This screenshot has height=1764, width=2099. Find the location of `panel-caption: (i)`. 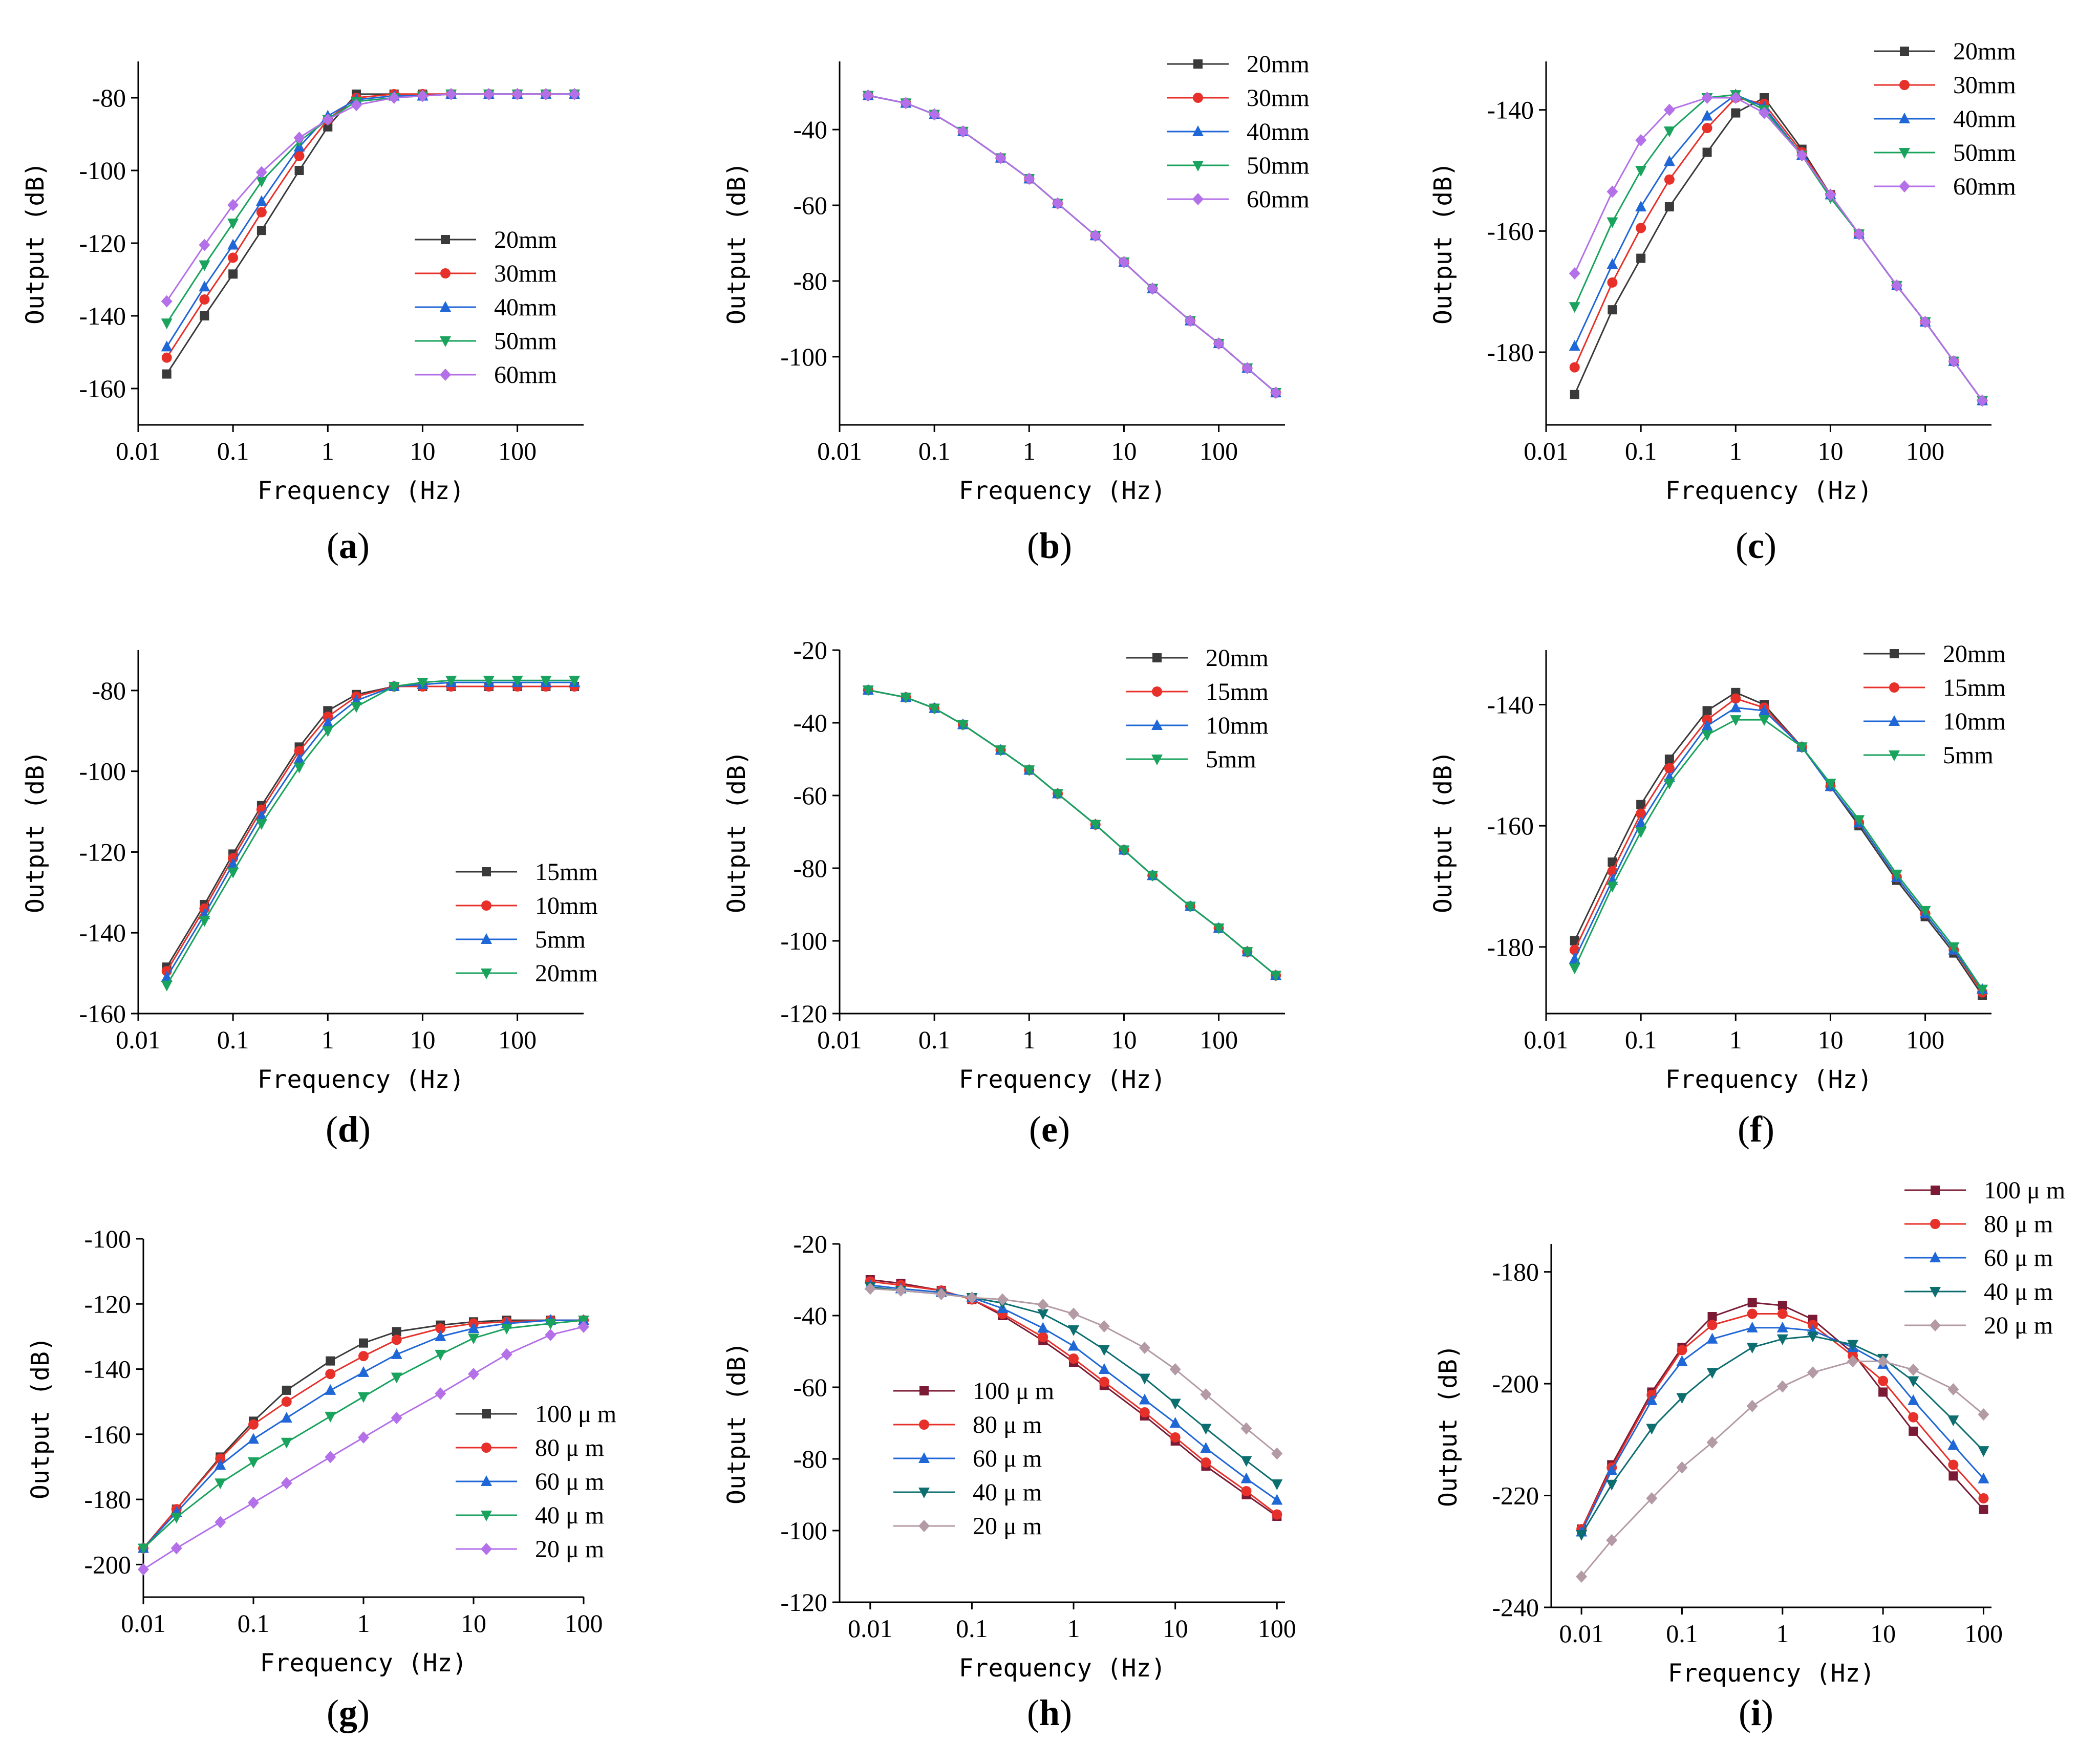

panel-caption: (i) is located at coordinates (1756, 1712).